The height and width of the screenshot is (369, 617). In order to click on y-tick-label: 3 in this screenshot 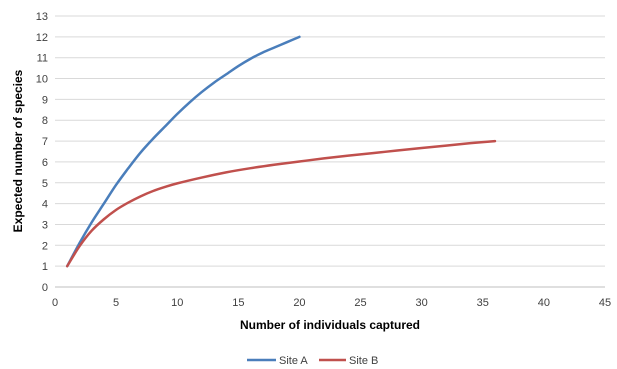, I will do `click(45, 225)`.